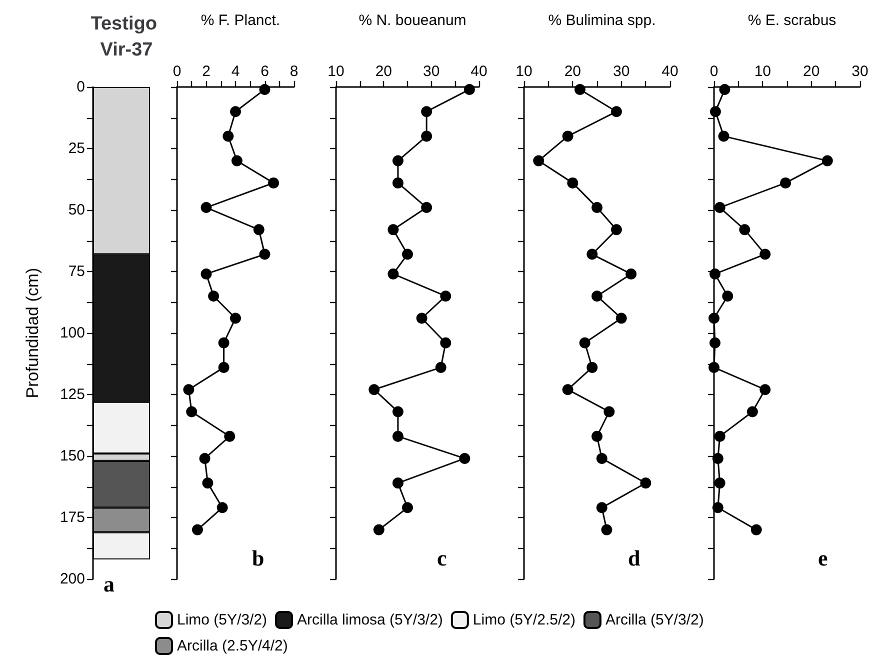 Image resolution: width=872 pixels, height=672 pixels. I want to click on y-tick-label: 50, so click(76, 210).